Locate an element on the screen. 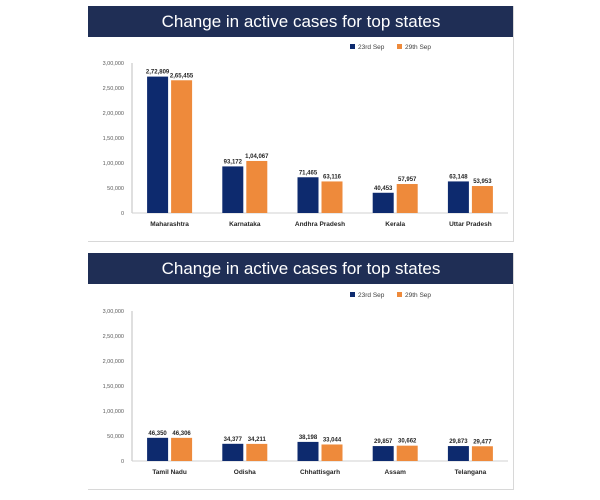 This screenshot has width=600, height=500. data-label: 2,65,455 is located at coordinates (182, 76).